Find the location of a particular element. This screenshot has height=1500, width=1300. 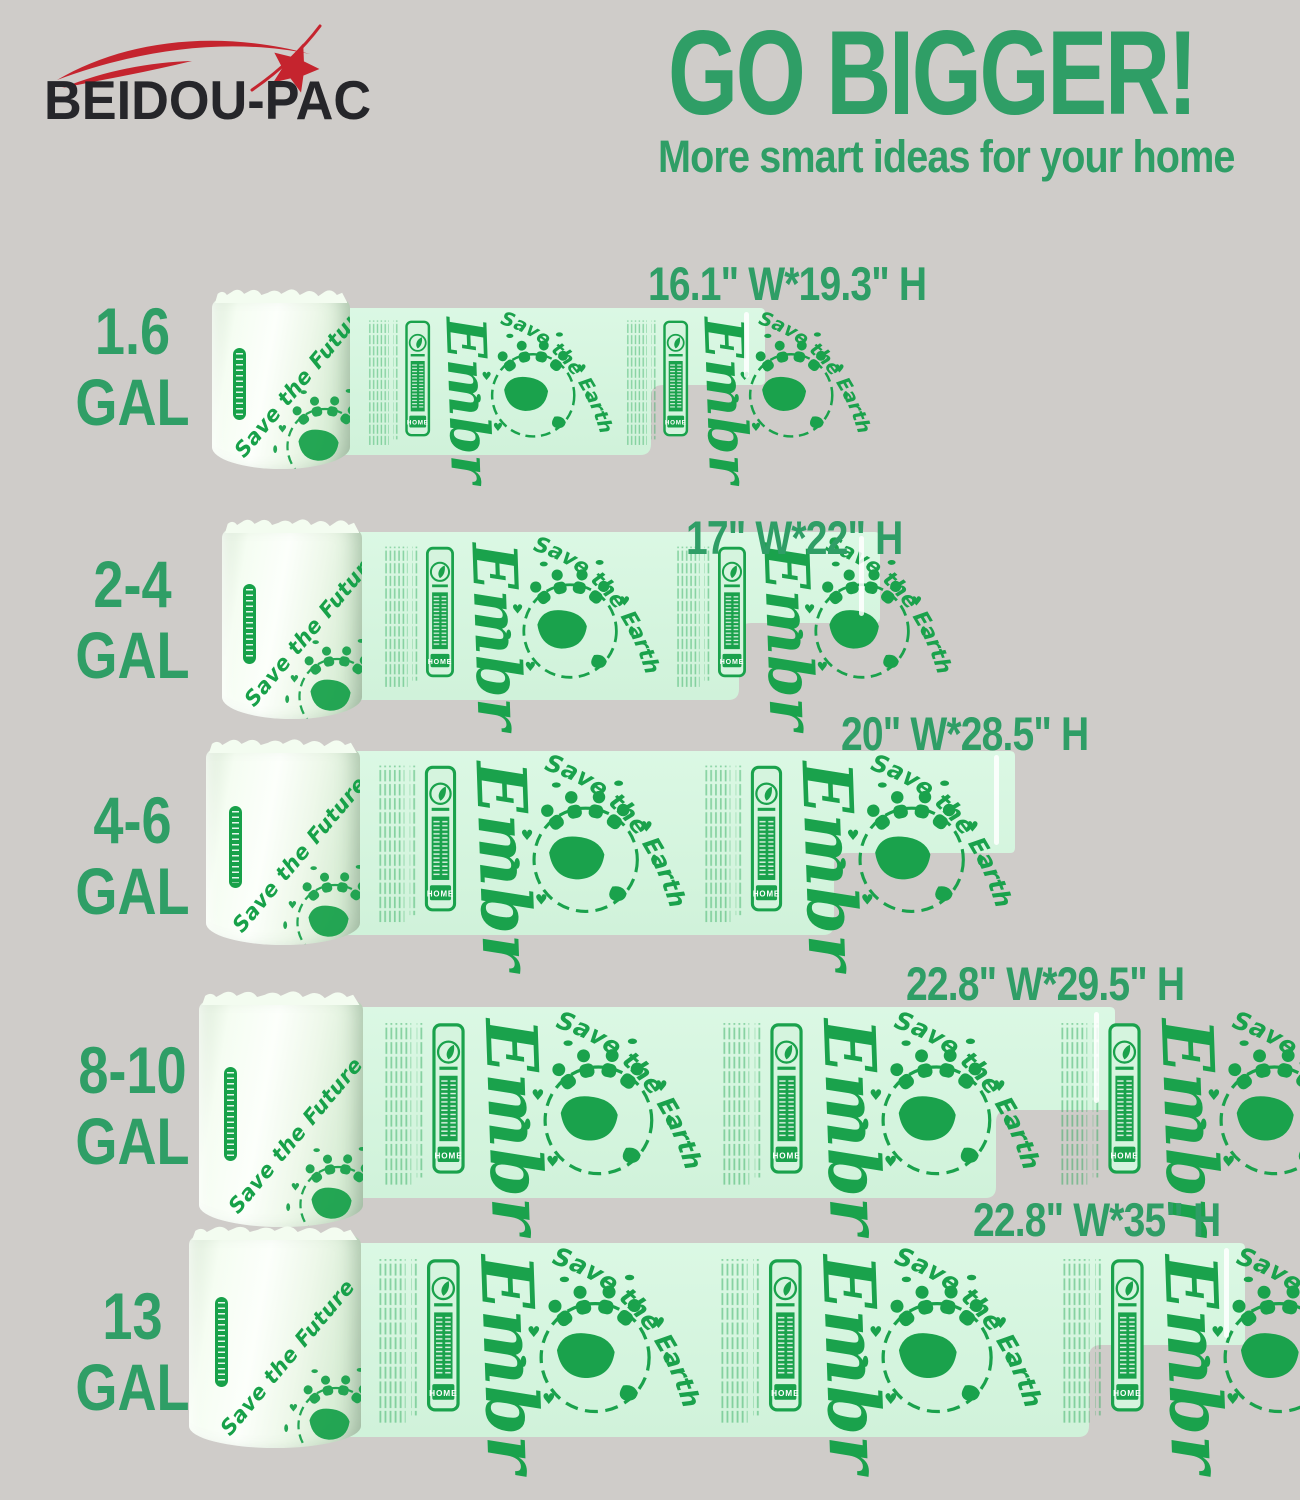

page-title: GO BIGGER! is located at coordinates (933, 73).